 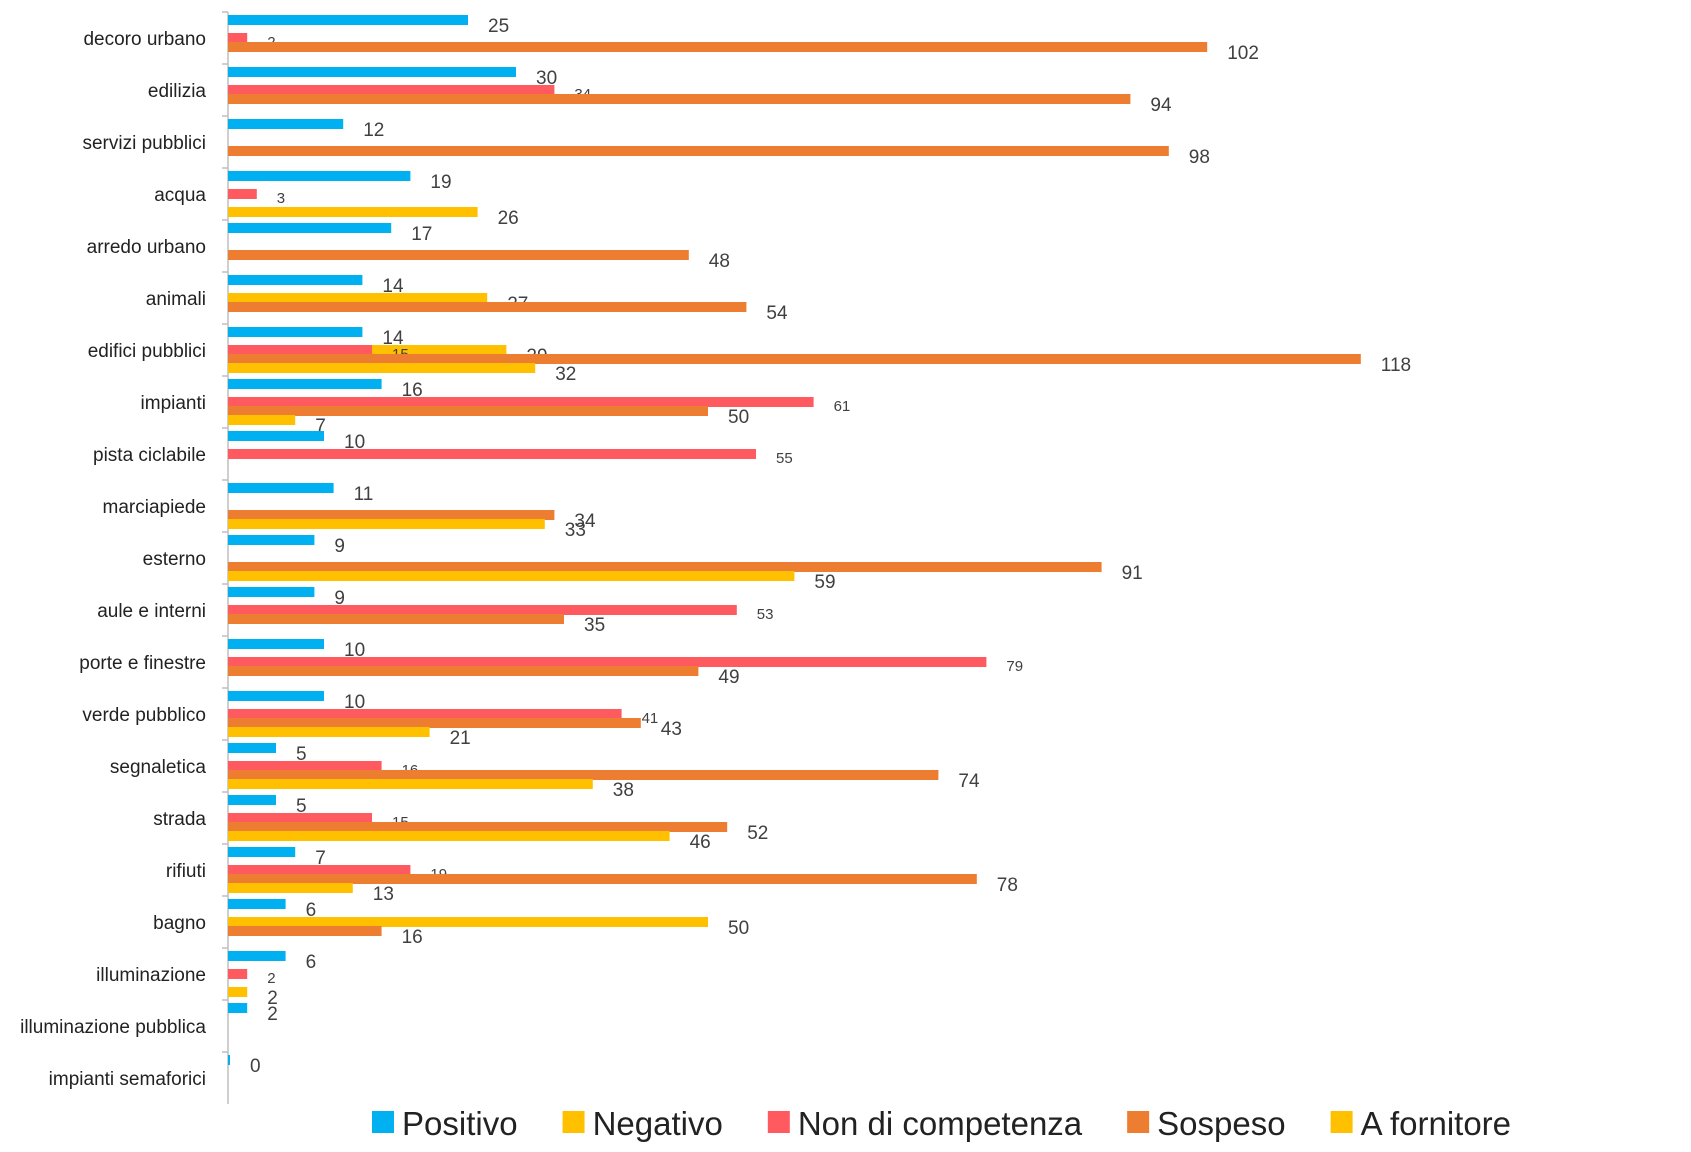 I want to click on data-label: 19, so click(x=440, y=182).